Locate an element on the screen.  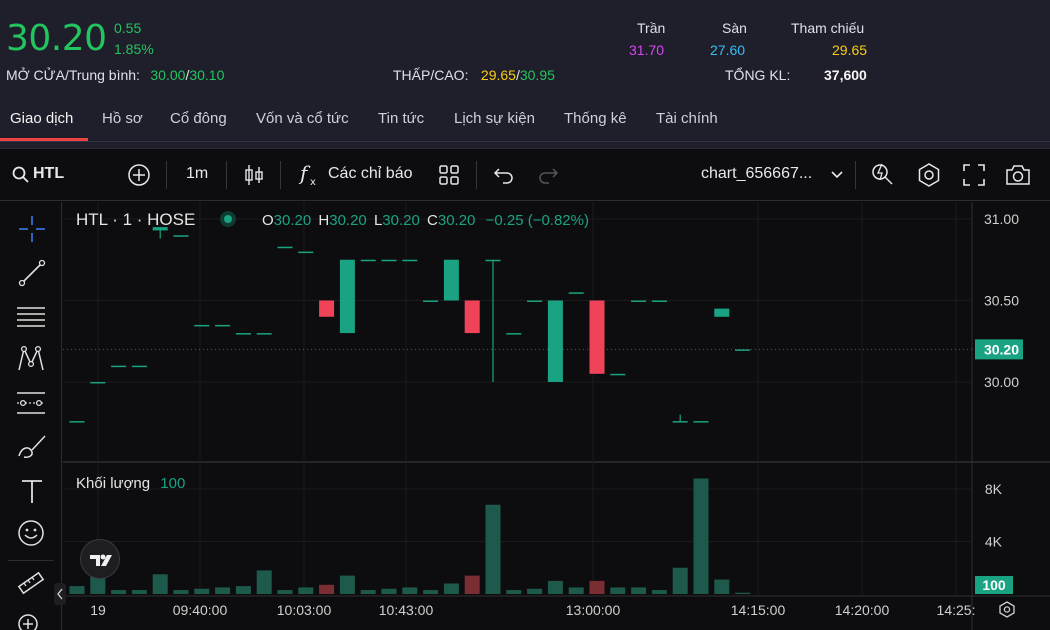
indicators-button: f x Các chỉ báo is located at coordinates (358, 175).